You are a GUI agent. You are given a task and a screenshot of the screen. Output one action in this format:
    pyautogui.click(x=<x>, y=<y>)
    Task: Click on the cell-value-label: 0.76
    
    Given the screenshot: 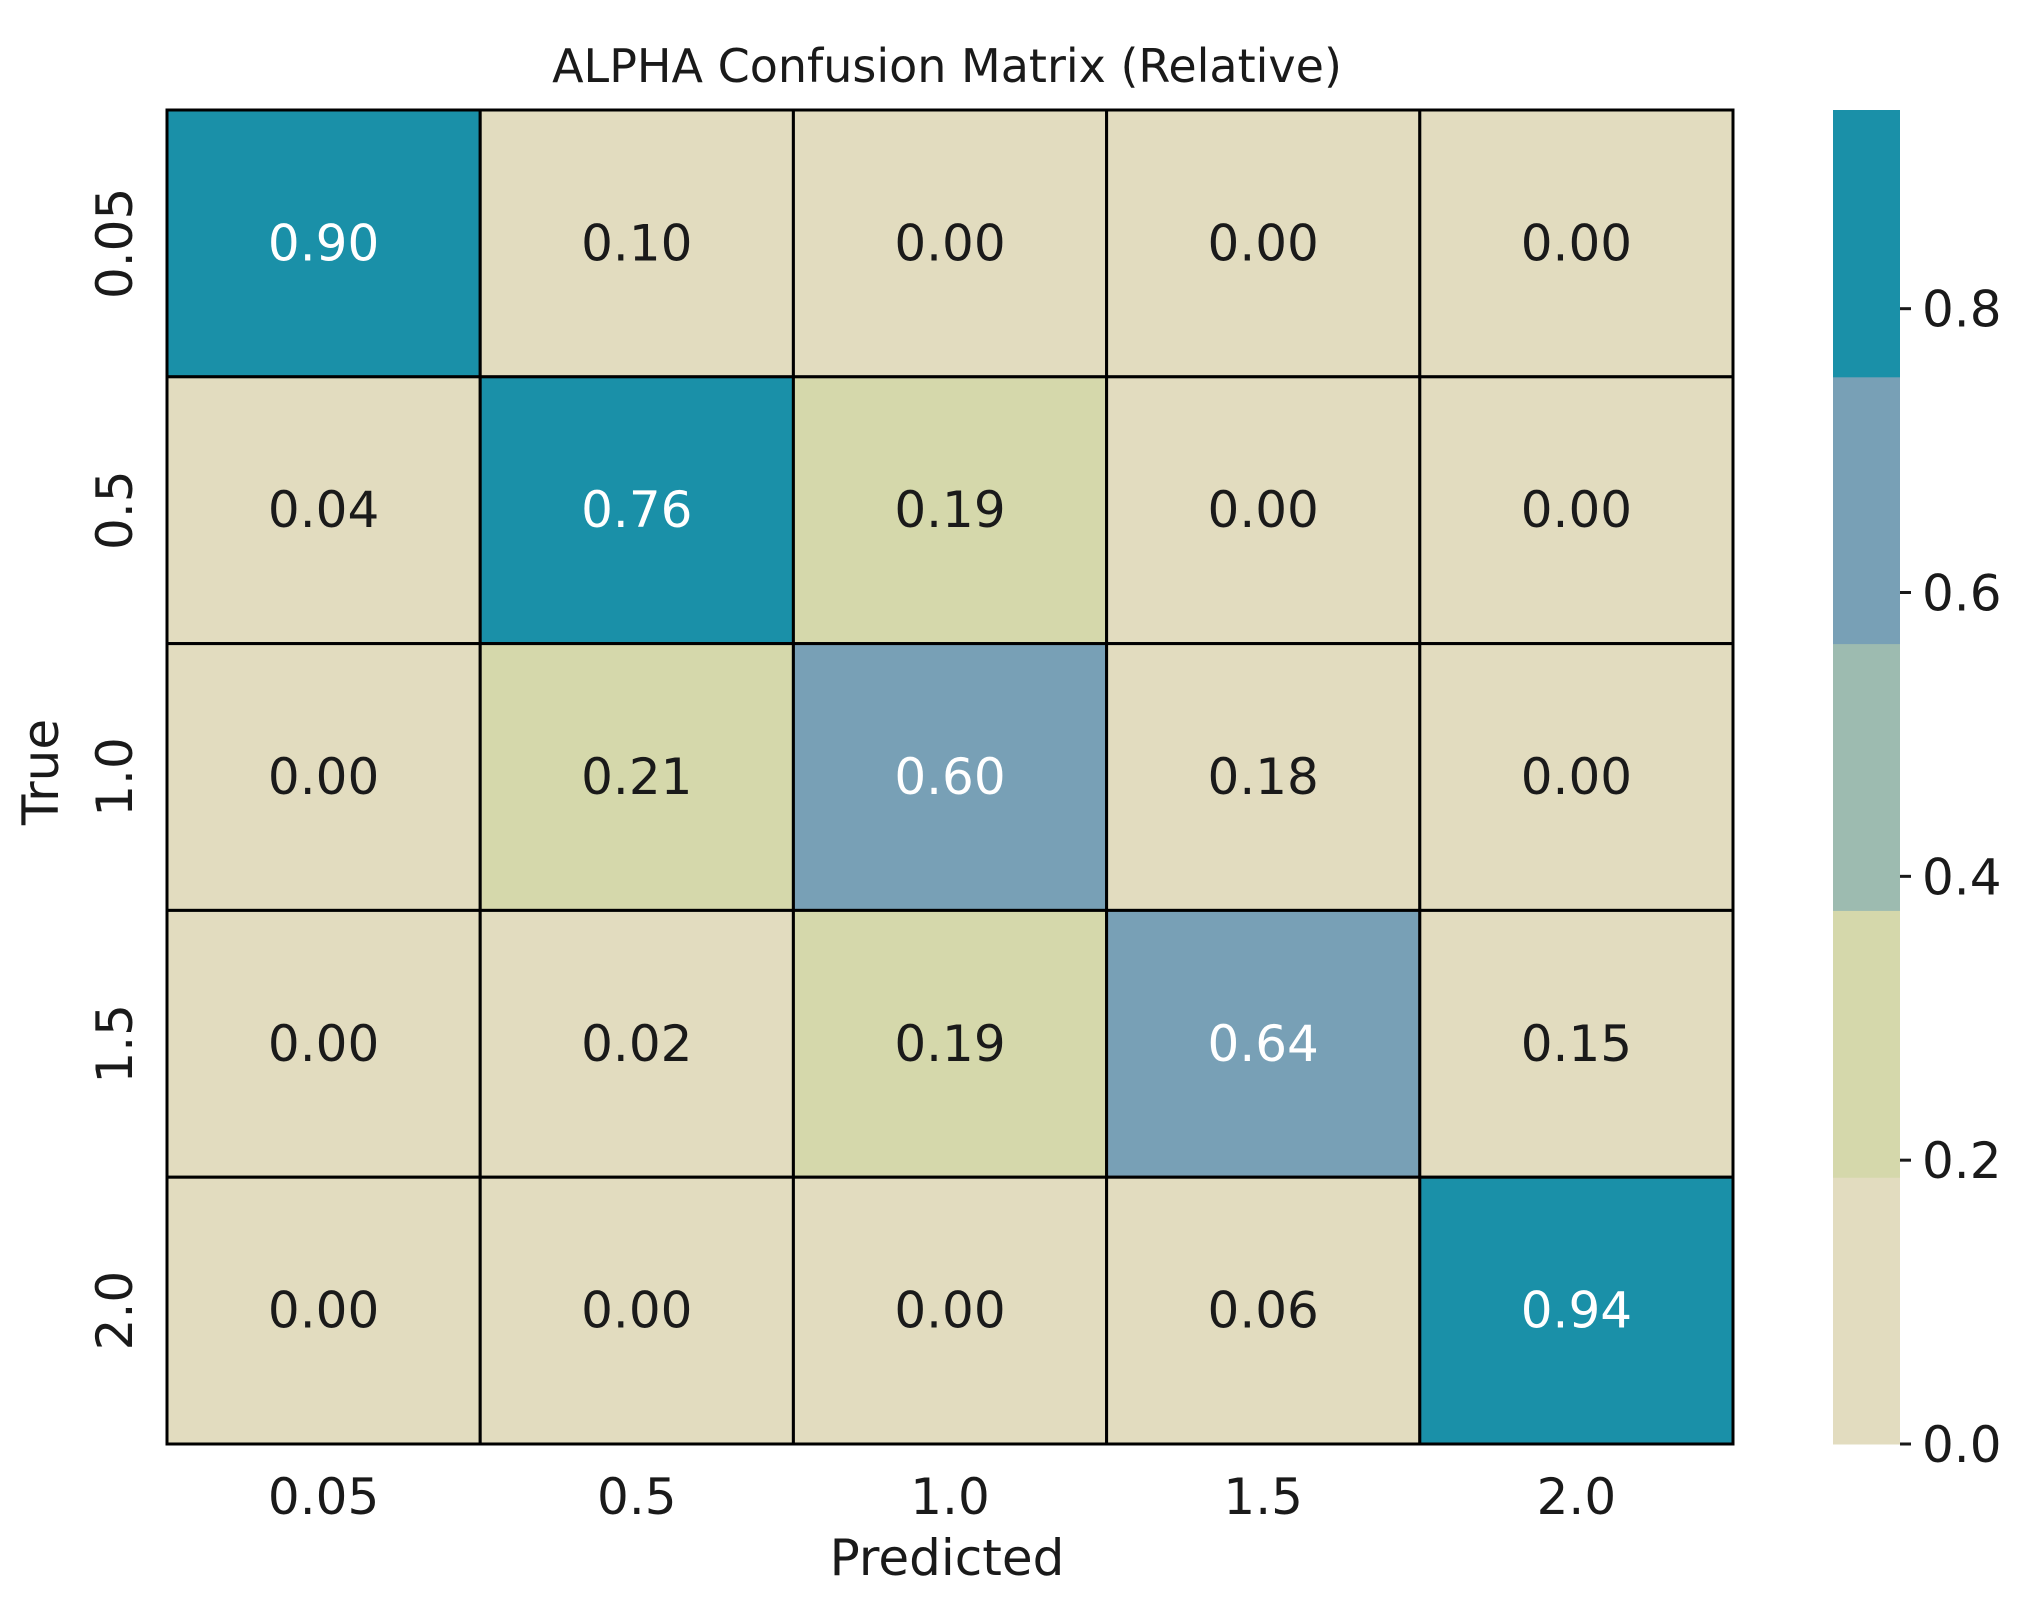 What is the action you would take?
    pyautogui.click(x=636, y=510)
    